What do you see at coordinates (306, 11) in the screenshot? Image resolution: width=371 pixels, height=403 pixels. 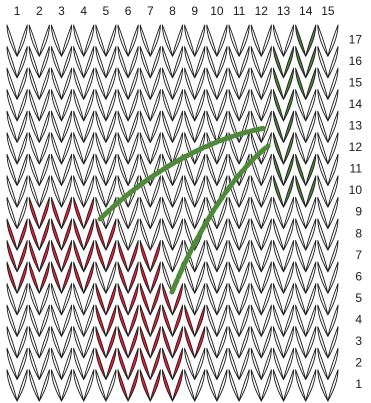 I see `column-label: 14` at bounding box center [306, 11].